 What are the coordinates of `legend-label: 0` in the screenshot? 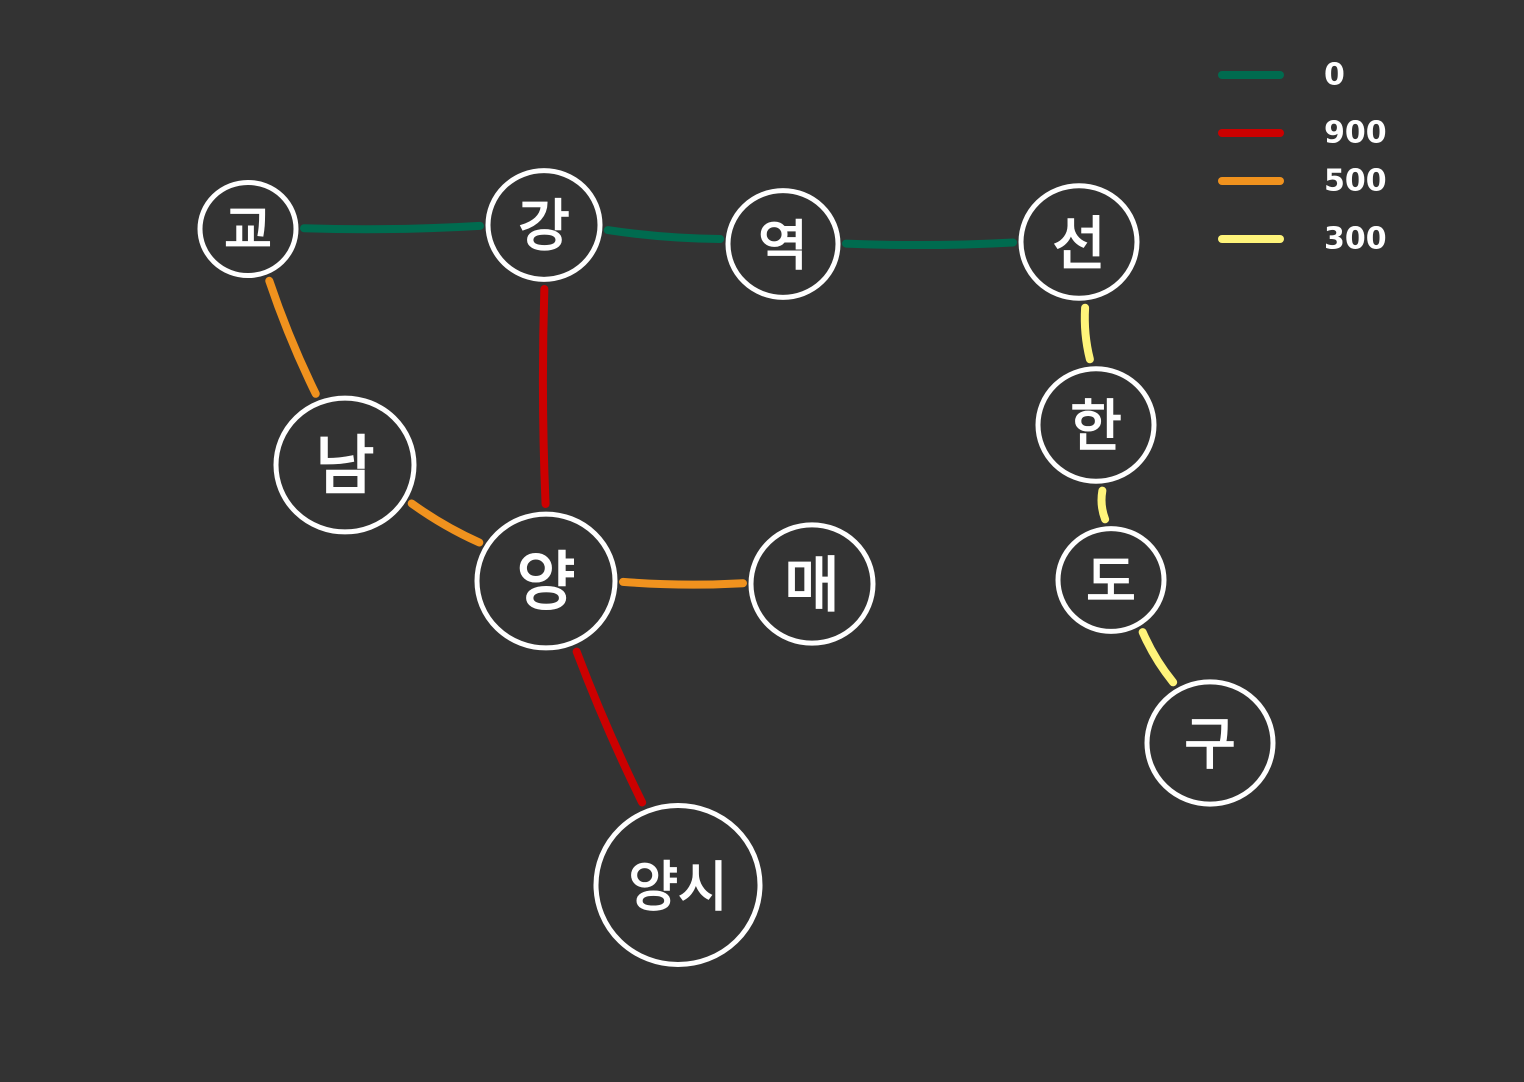 It's located at (1334, 75).